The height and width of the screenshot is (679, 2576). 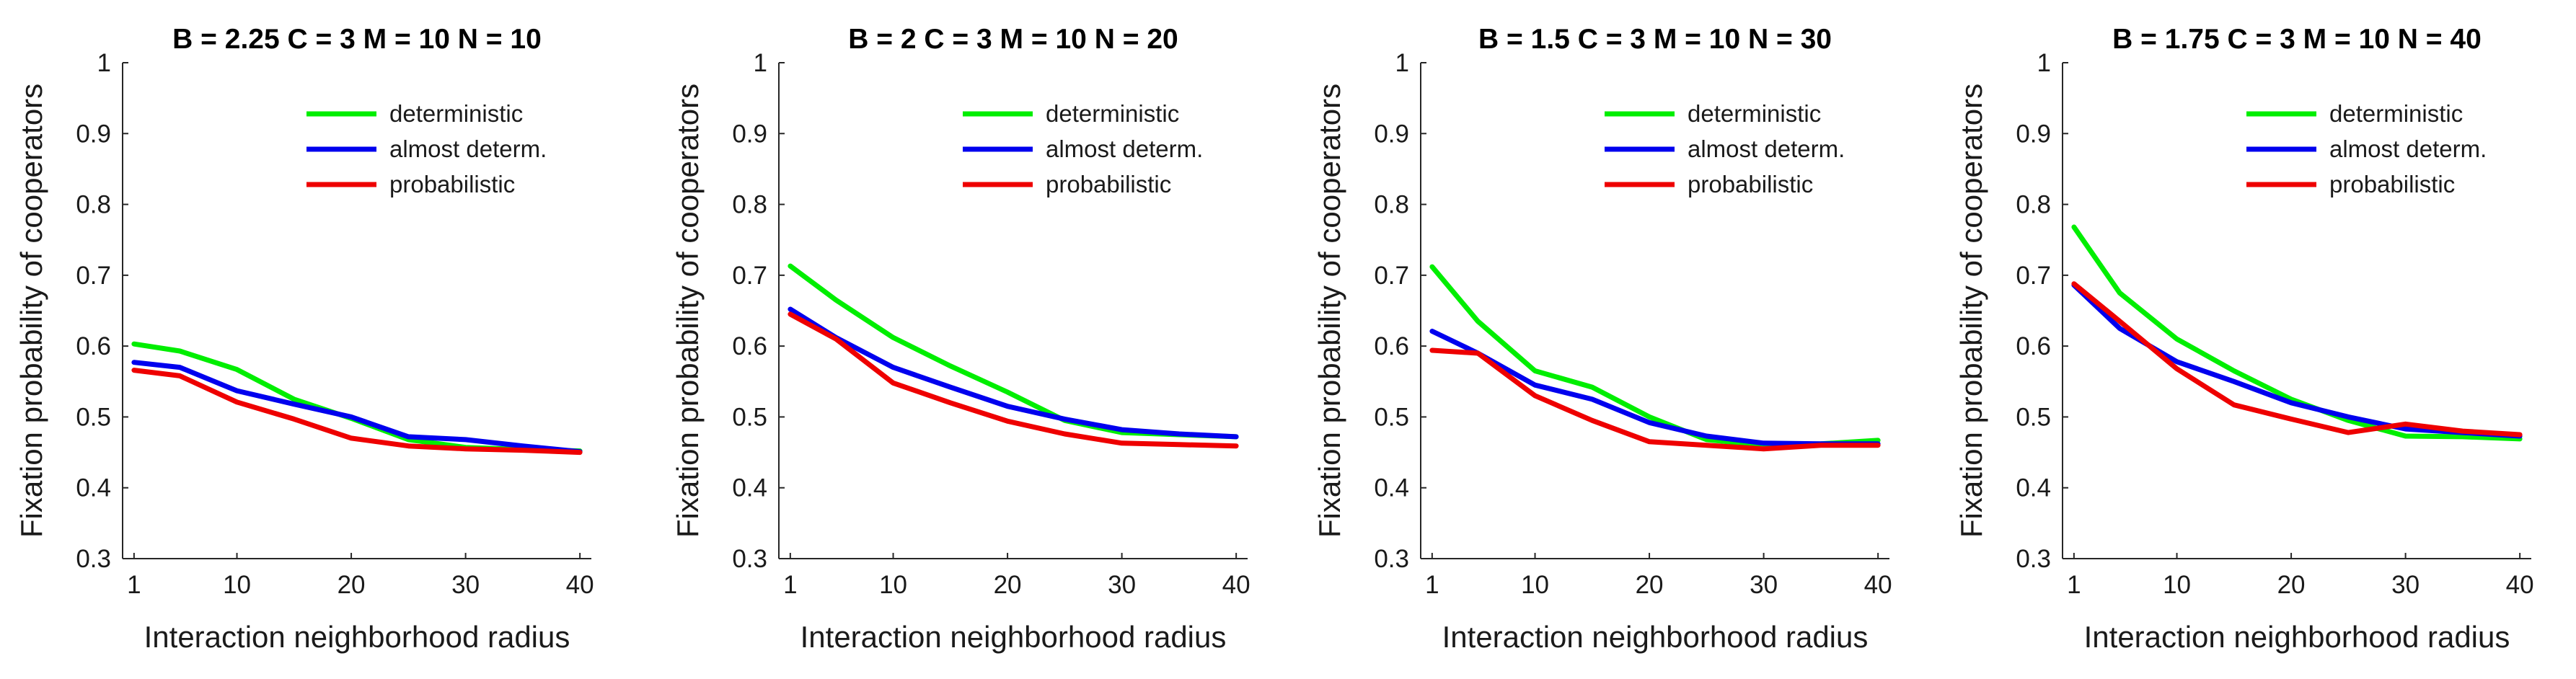 What do you see at coordinates (1655, 39) in the screenshot?
I see `chart-title: B = 1.5 C = 3 M = 10 N = 30` at bounding box center [1655, 39].